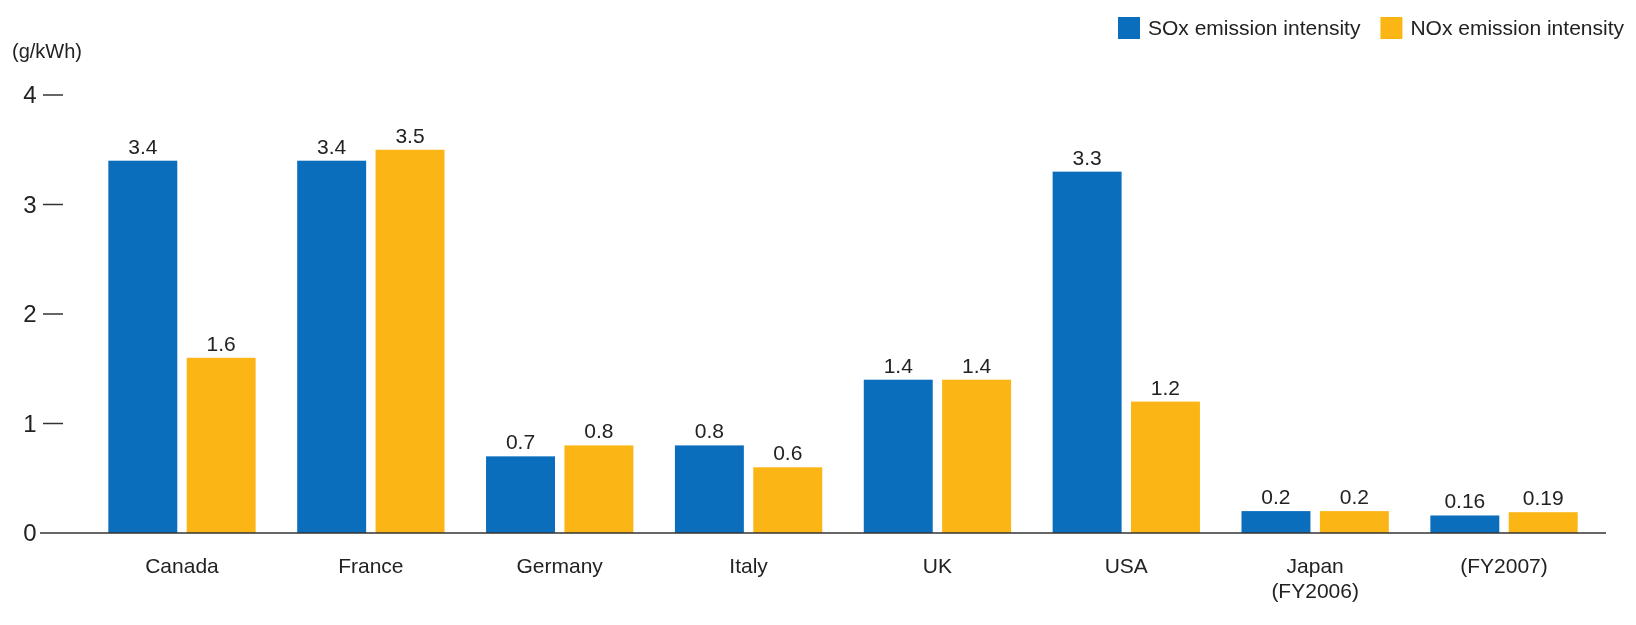 Image resolution: width=1636 pixels, height=625 pixels. What do you see at coordinates (1315, 578) in the screenshot?
I see `x-tick-label: Japan (FY2006)` at bounding box center [1315, 578].